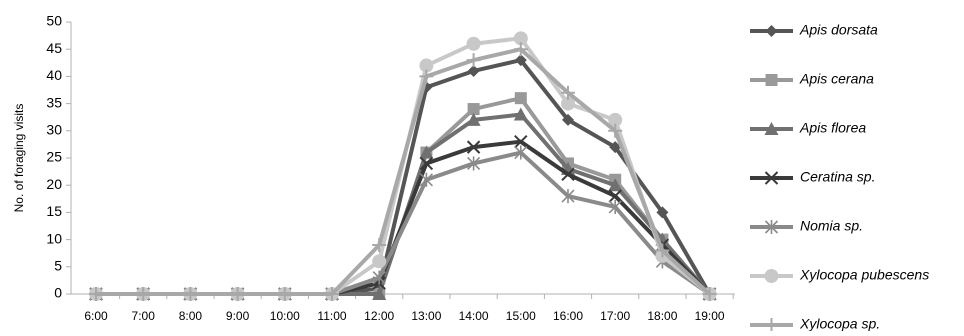  Describe the element at coordinates (54, 184) in the screenshot. I see `y-tick-label: 20` at that location.